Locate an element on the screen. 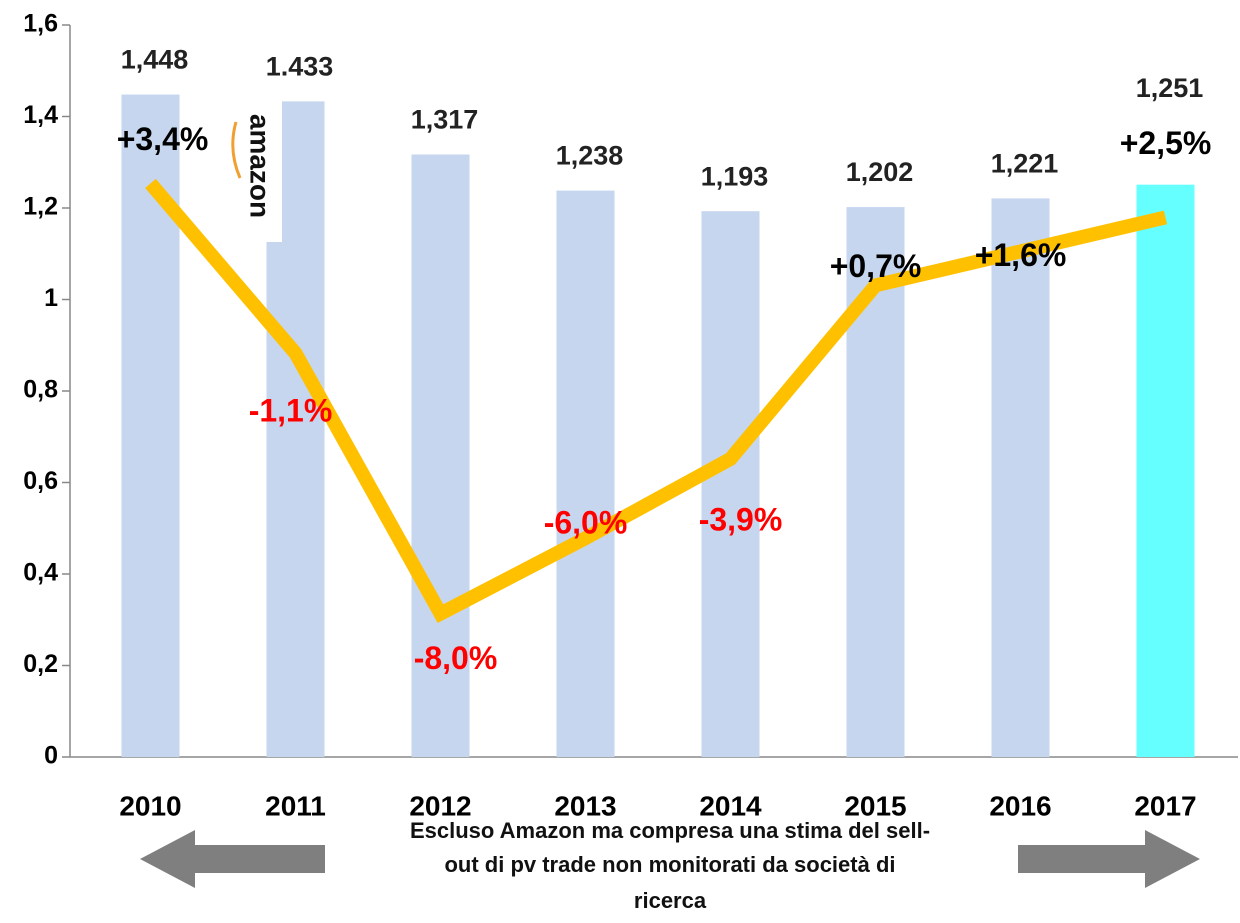  logo-smile is located at coordinates (236, 150).